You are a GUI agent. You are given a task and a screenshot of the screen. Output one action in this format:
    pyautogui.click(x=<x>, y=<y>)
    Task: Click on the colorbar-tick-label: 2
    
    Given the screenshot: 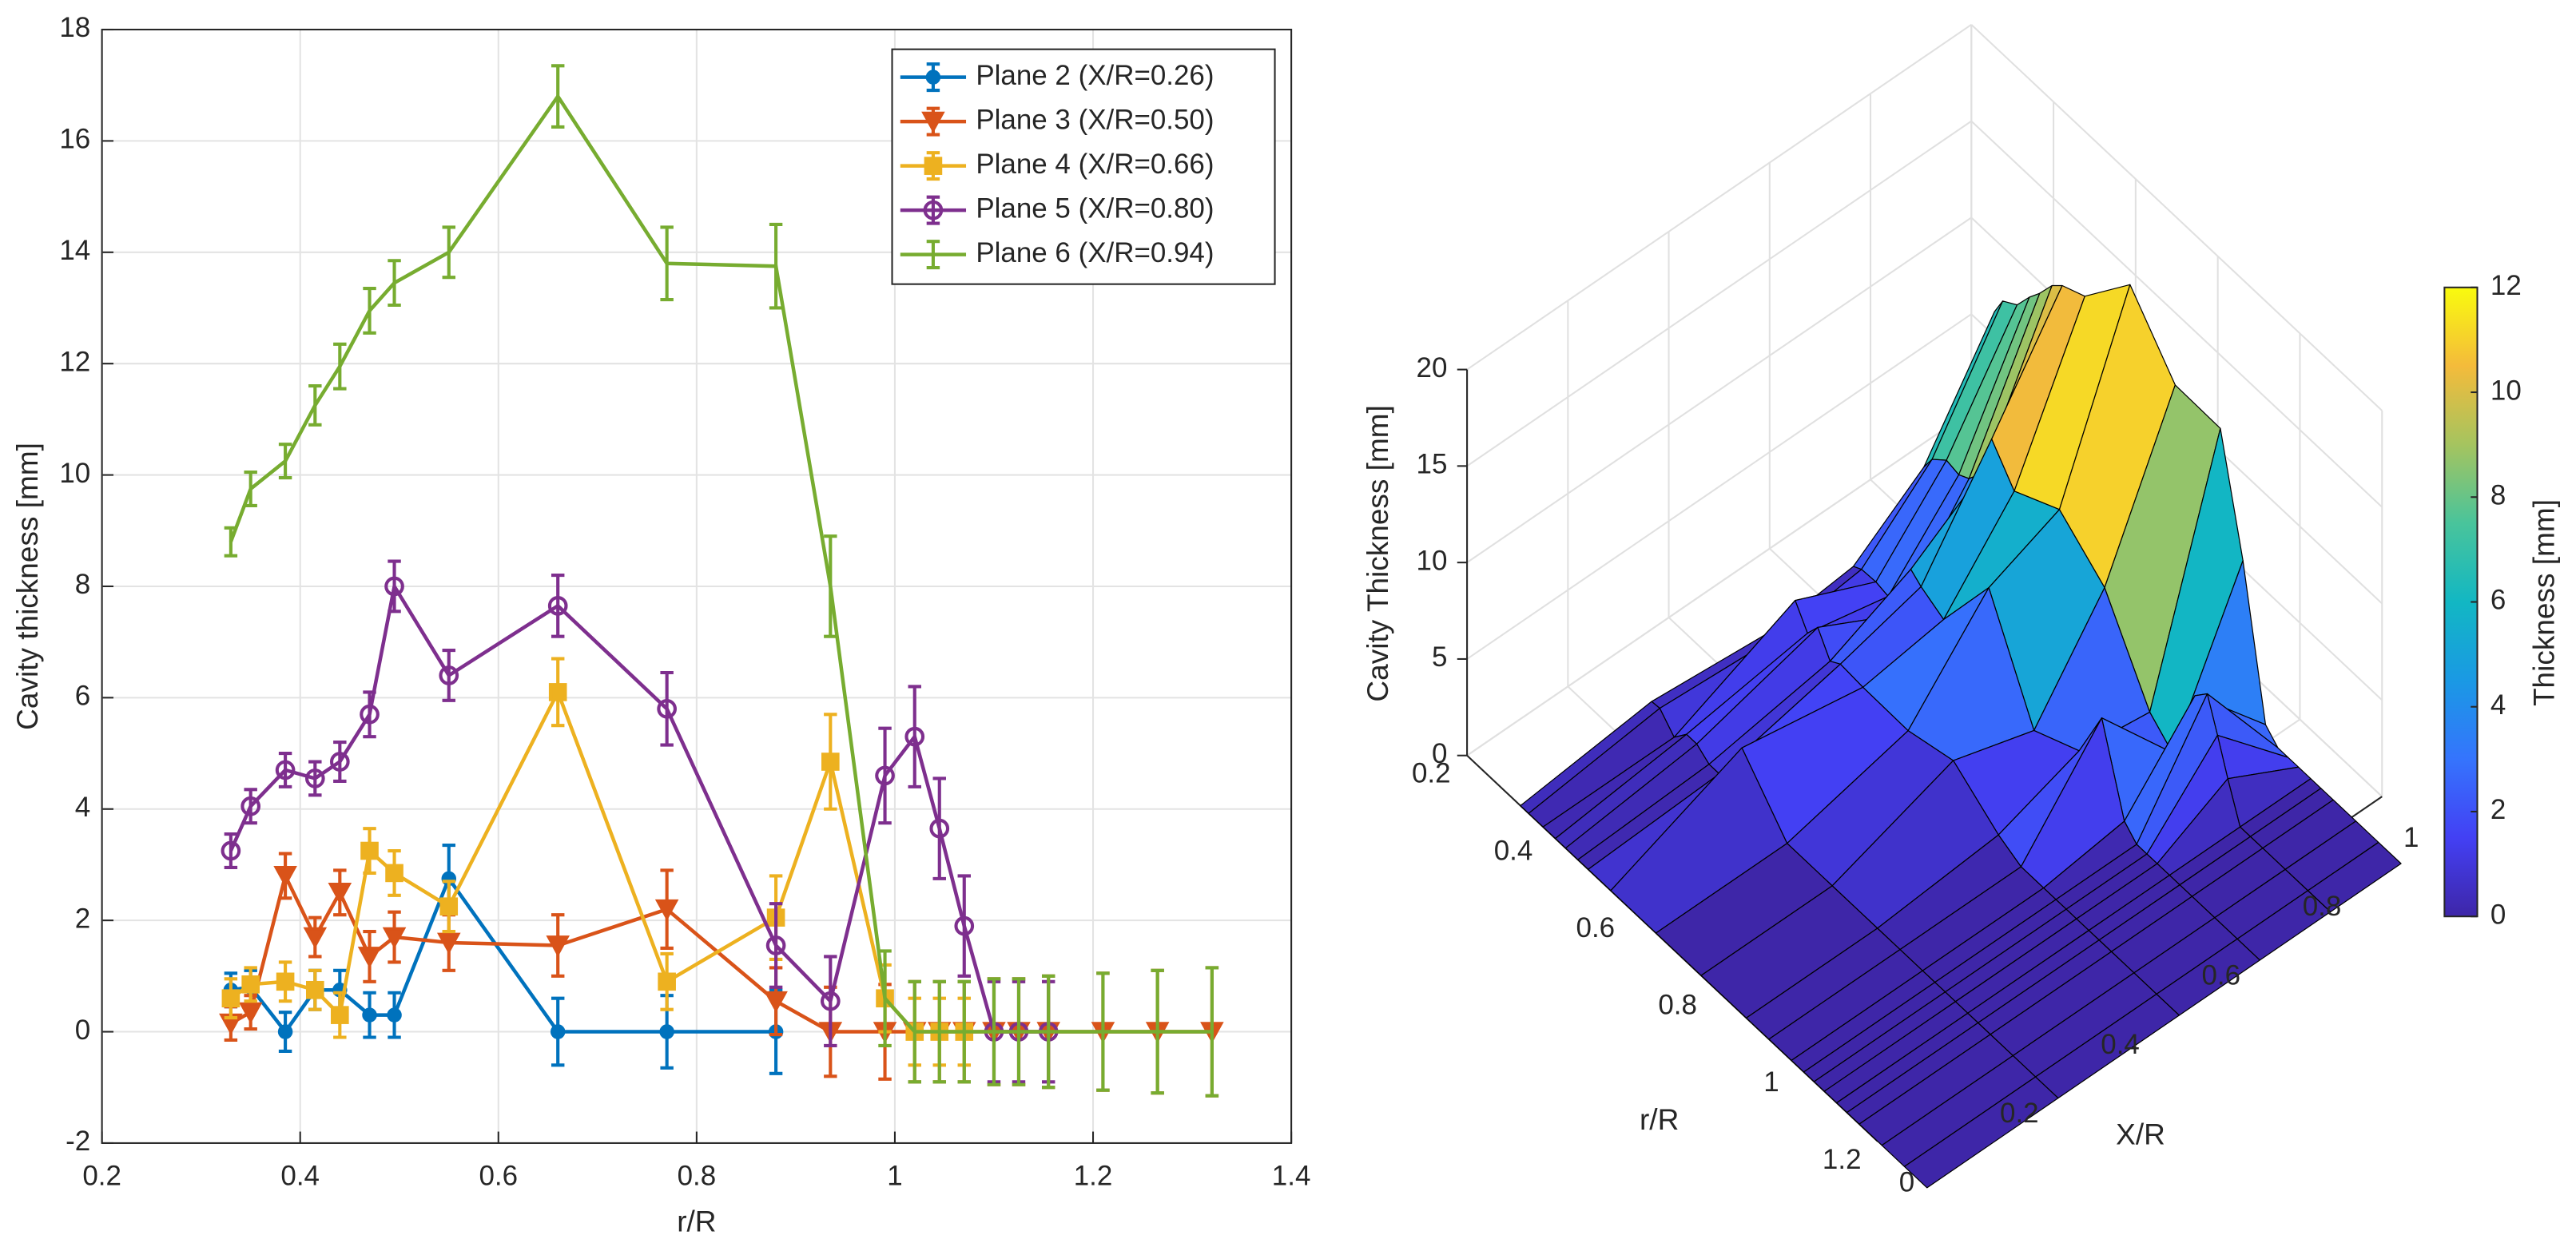 What is the action you would take?
    pyautogui.click(x=2498, y=809)
    